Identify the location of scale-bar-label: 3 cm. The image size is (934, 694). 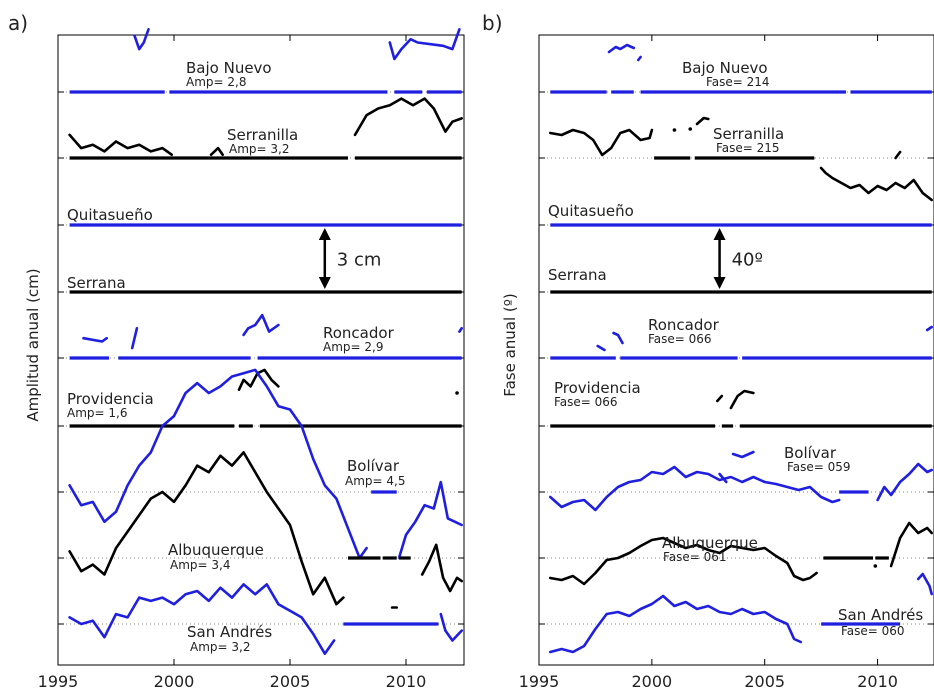
(359, 260).